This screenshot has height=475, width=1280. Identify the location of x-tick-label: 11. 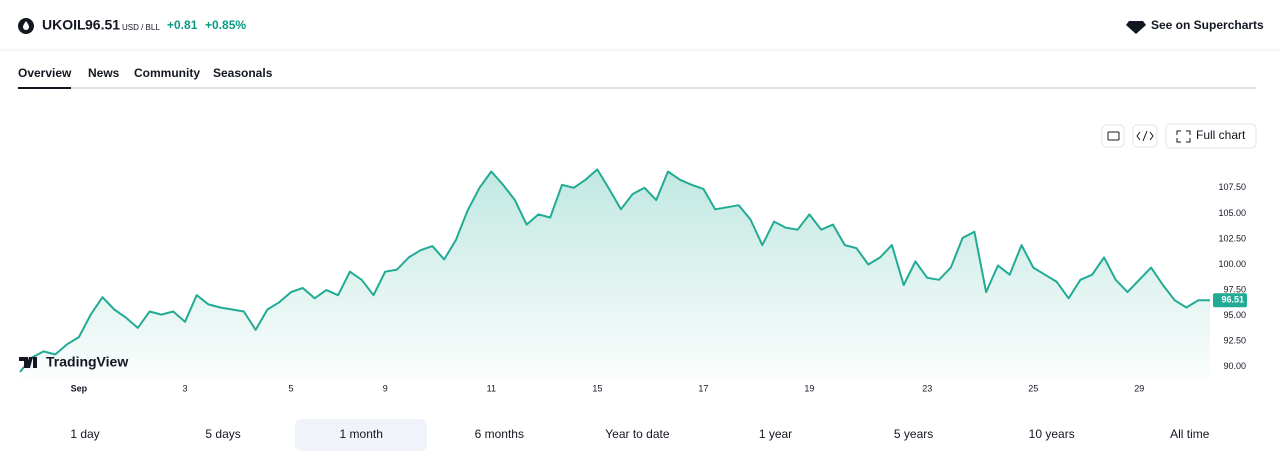
(491, 388).